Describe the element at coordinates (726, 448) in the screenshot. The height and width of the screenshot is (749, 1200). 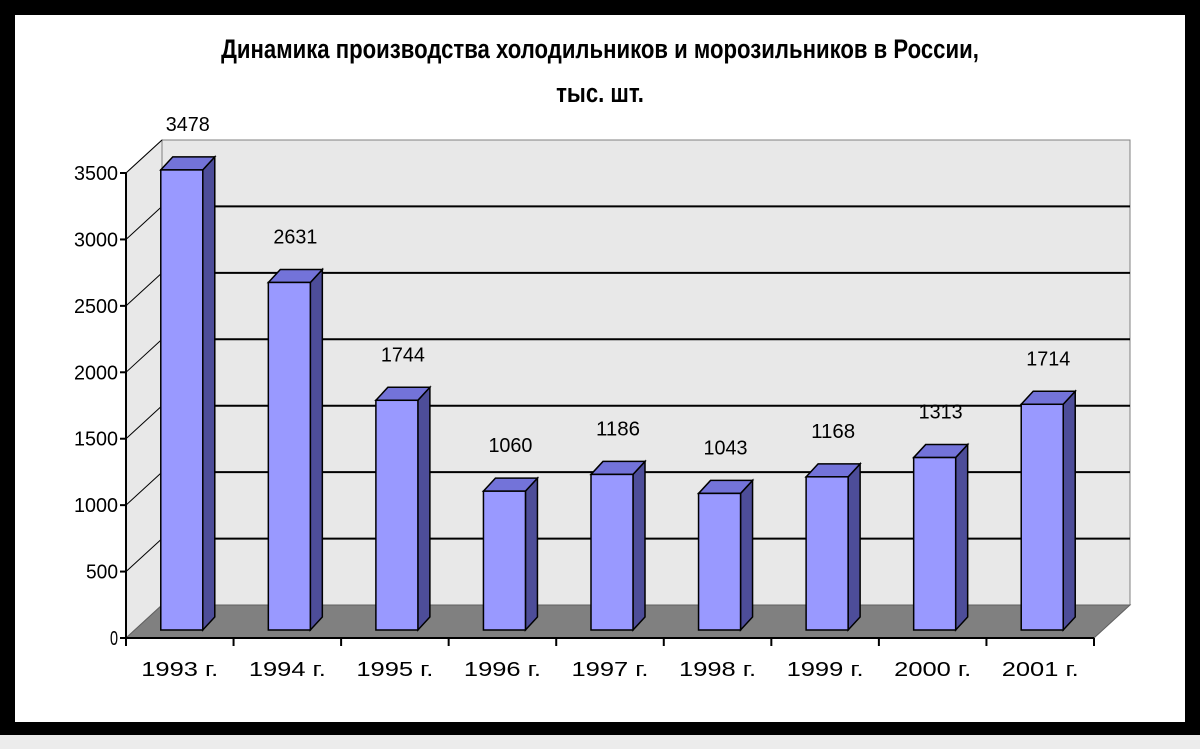
I see `data-label: 1043` at that location.